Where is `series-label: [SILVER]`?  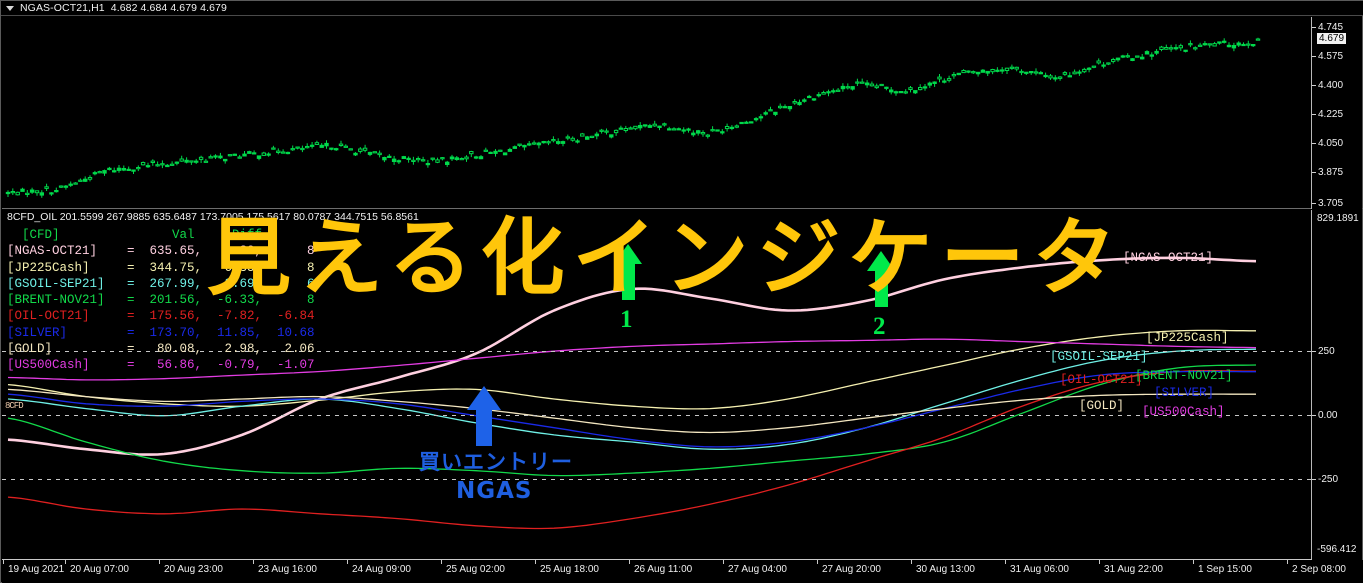 series-label: [SILVER] is located at coordinates (1184, 393).